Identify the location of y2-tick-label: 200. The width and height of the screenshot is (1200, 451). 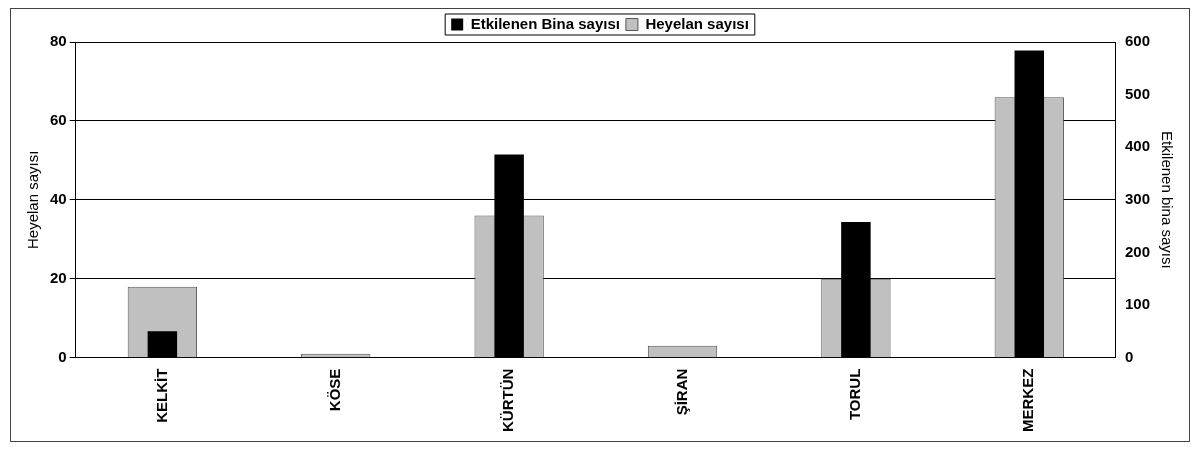
(1137, 251).